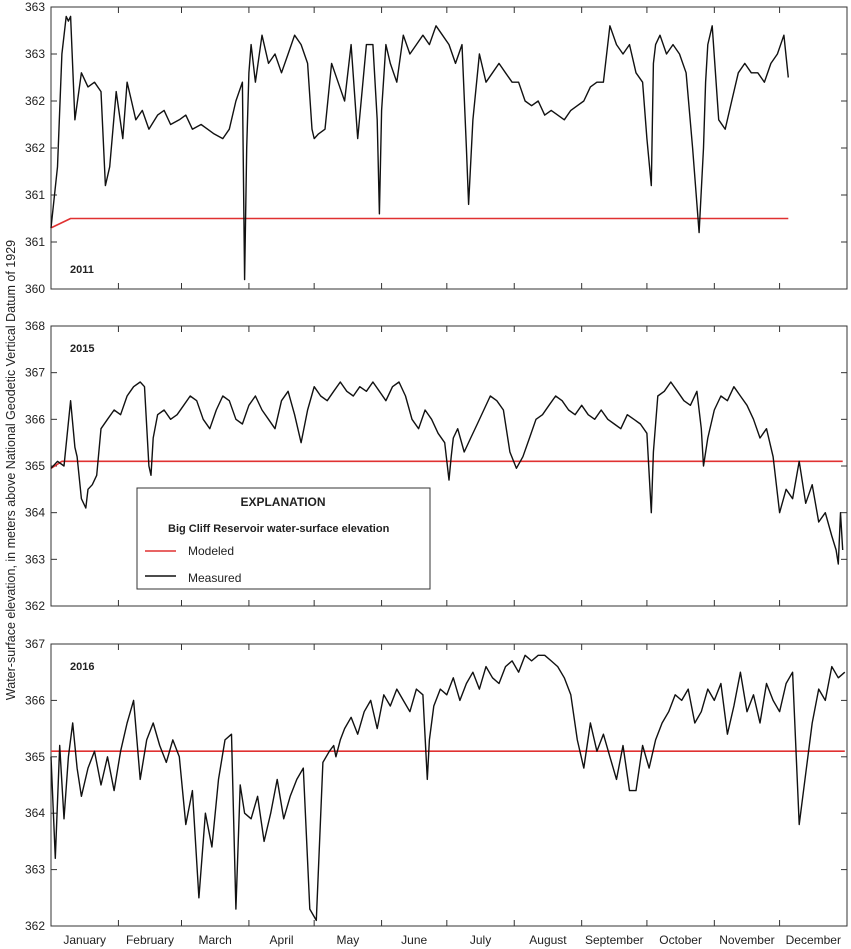 This screenshot has height=949, width=851. I want to click on month-label: March, so click(215, 940).